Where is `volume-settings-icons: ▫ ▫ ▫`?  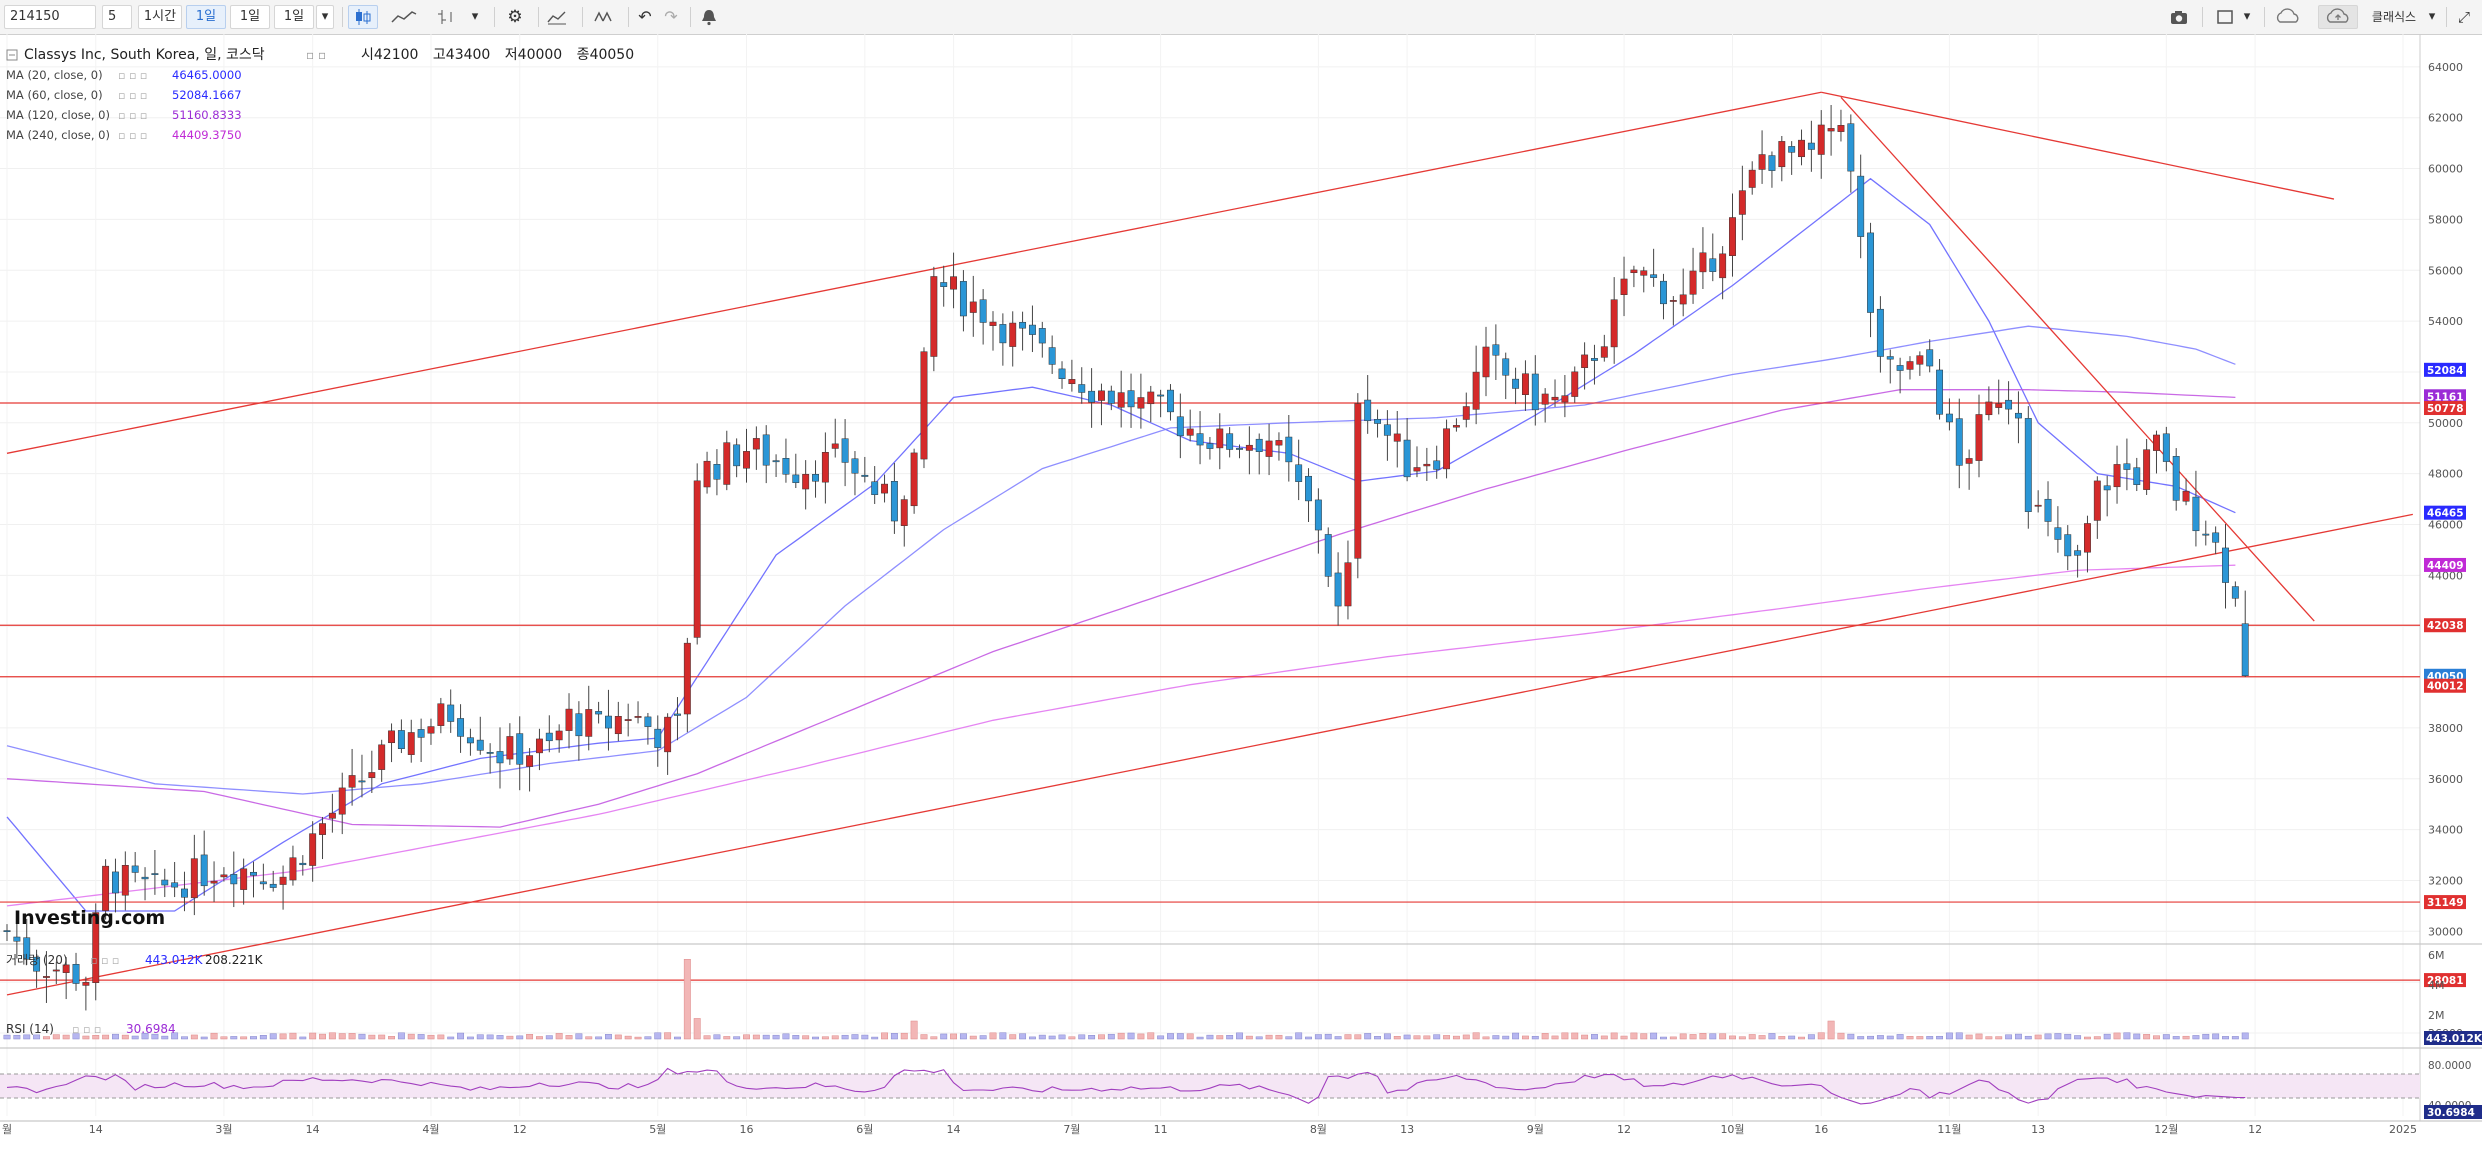
volume-settings-icons: ▫ ▫ ▫ is located at coordinates (104, 960).